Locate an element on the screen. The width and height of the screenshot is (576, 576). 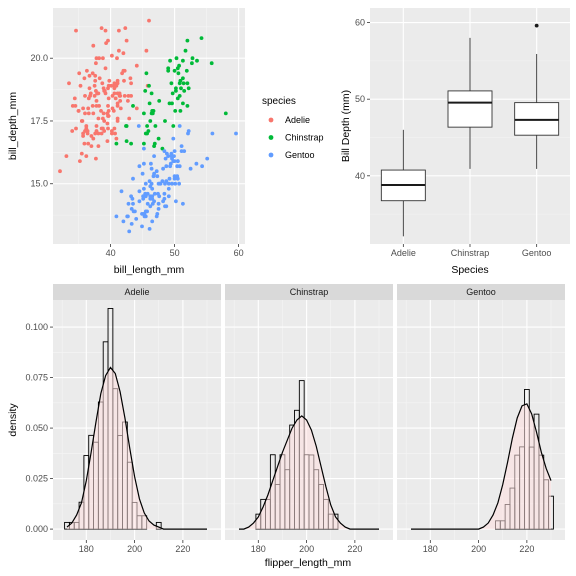
boxplot-axes: 40 50 60 Adelie Chinstrap Gentoo is located at coordinates (453, 138).